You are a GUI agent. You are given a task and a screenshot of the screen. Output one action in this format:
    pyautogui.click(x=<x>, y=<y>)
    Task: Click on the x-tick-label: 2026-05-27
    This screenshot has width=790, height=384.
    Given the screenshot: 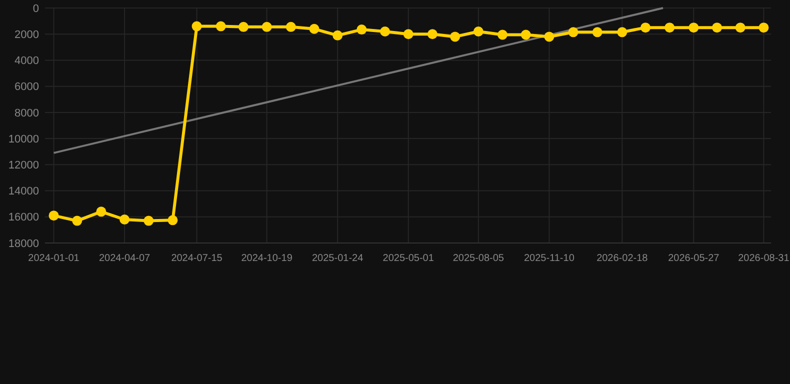 What is the action you would take?
    pyautogui.click(x=694, y=258)
    